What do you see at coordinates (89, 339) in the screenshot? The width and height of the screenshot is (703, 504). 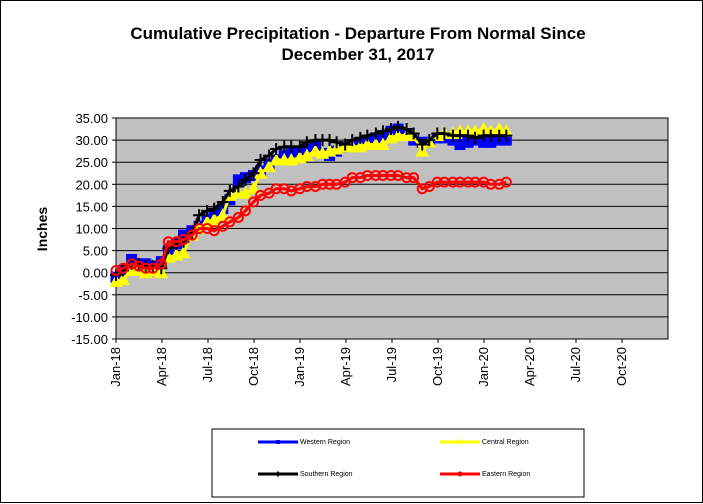 I see `y-tick-label: -15.00` at bounding box center [89, 339].